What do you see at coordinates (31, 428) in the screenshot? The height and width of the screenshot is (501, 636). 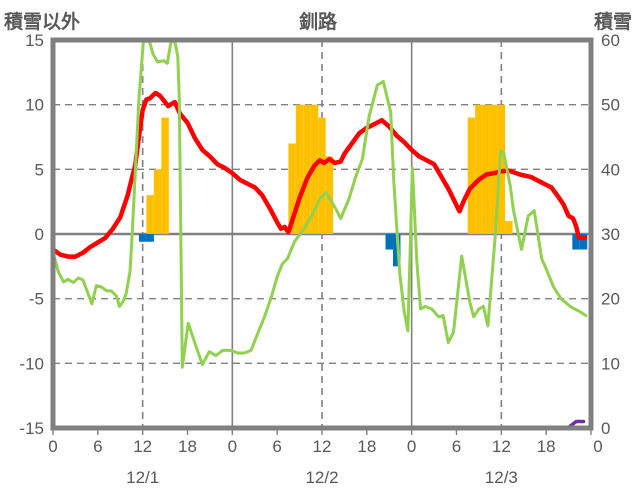 I see `left-axis-tick-label: -15` at bounding box center [31, 428].